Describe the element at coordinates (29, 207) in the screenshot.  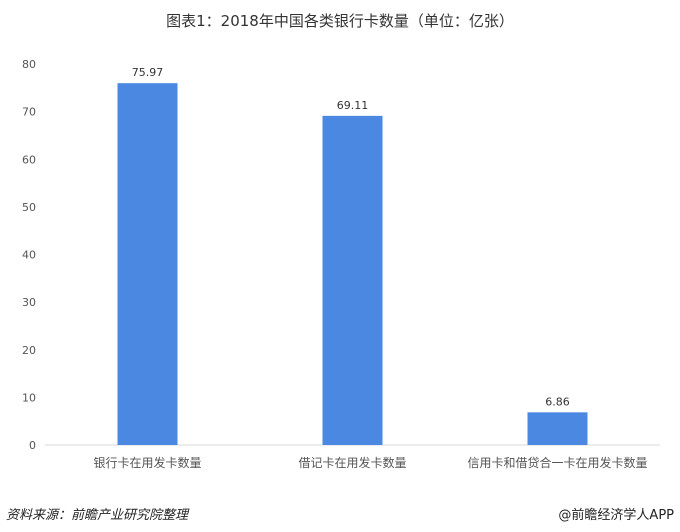
I see `y-tick-label: 50` at that location.